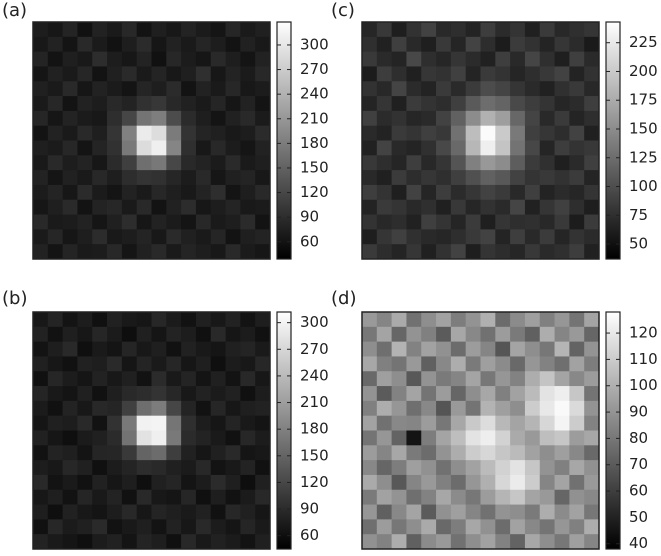 This screenshot has height=556, width=661. What do you see at coordinates (309, 217) in the screenshot?
I see `colorbar-tick-label: 90` at bounding box center [309, 217].